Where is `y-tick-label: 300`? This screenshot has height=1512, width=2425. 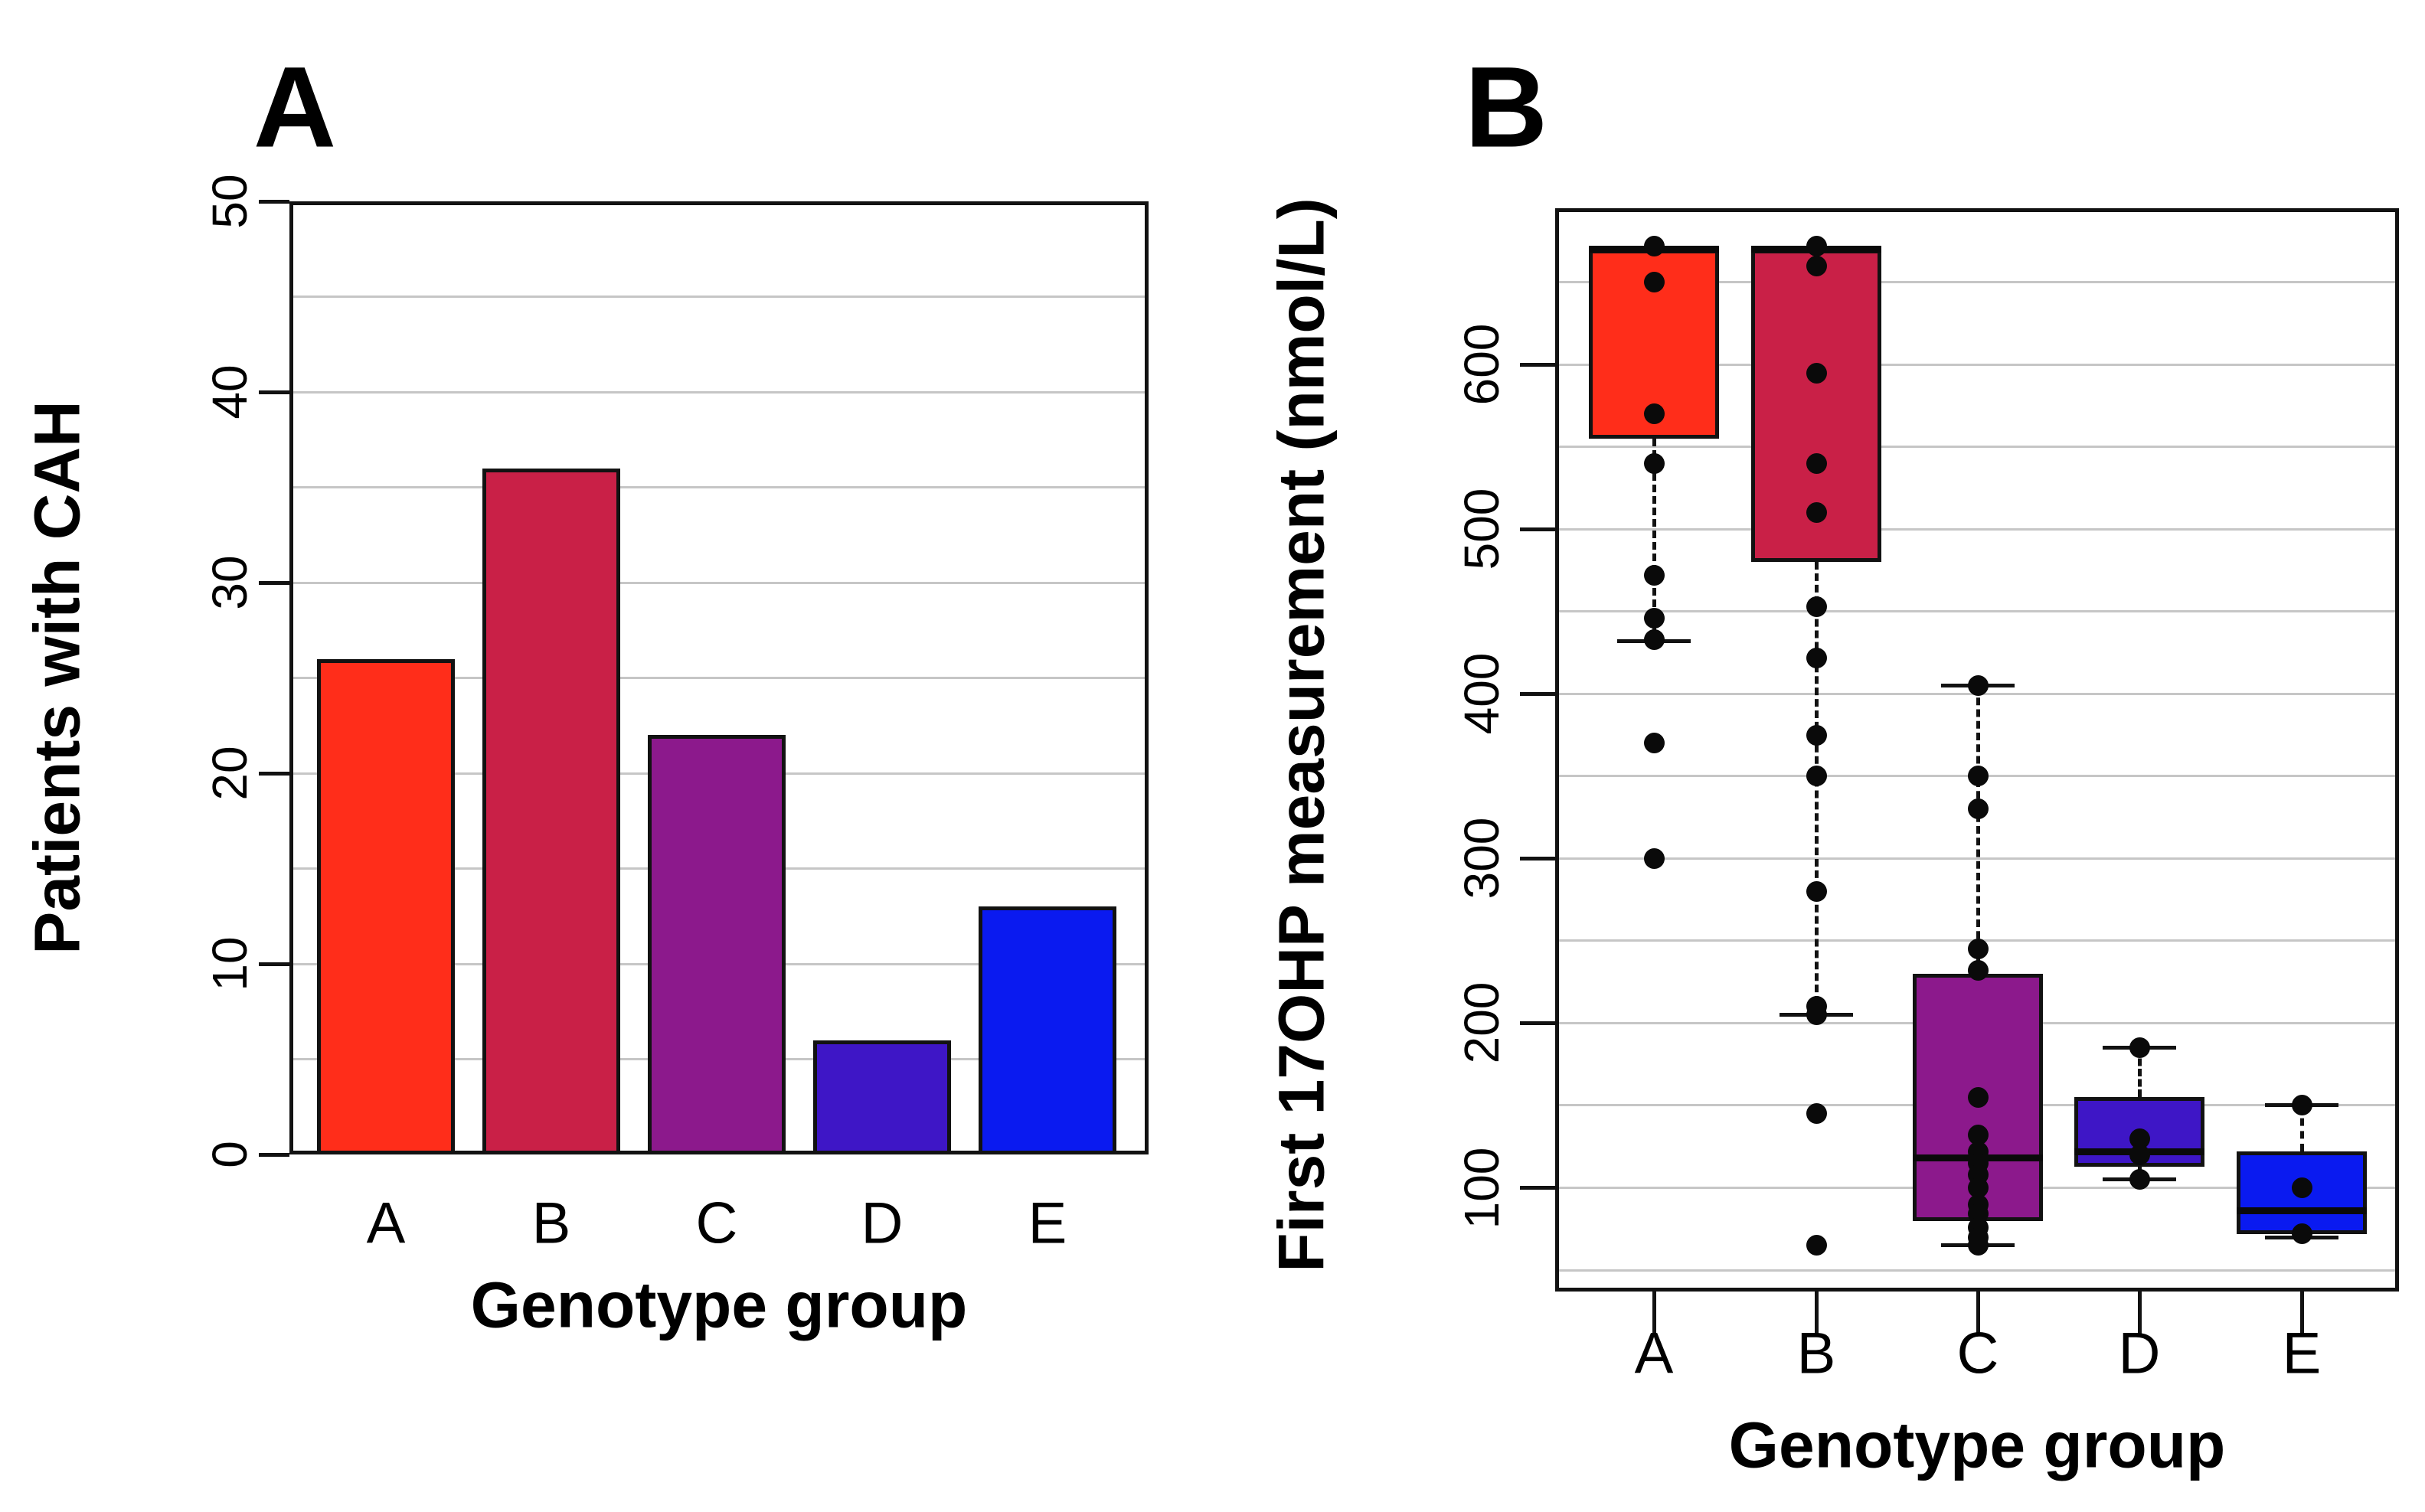
y-tick-label: 300 is located at coordinates (1481, 859).